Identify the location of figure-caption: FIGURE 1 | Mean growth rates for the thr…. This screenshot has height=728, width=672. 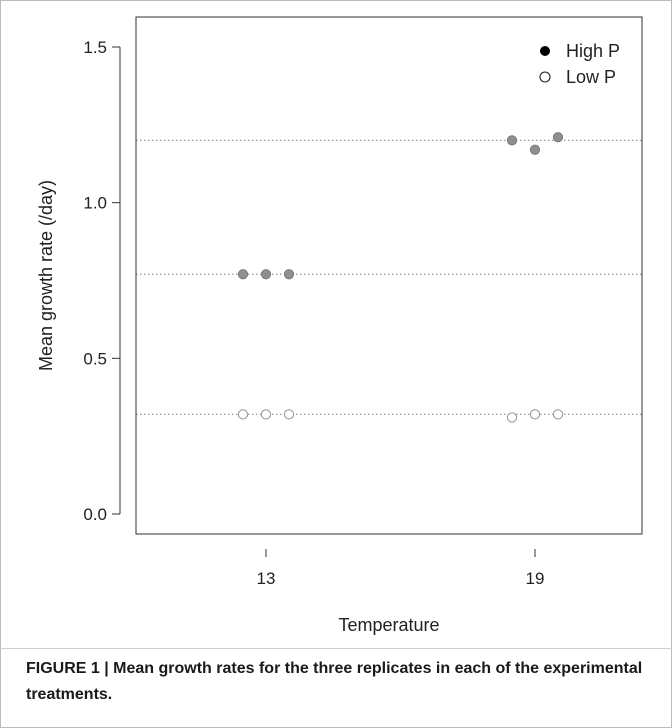
(334, 681).